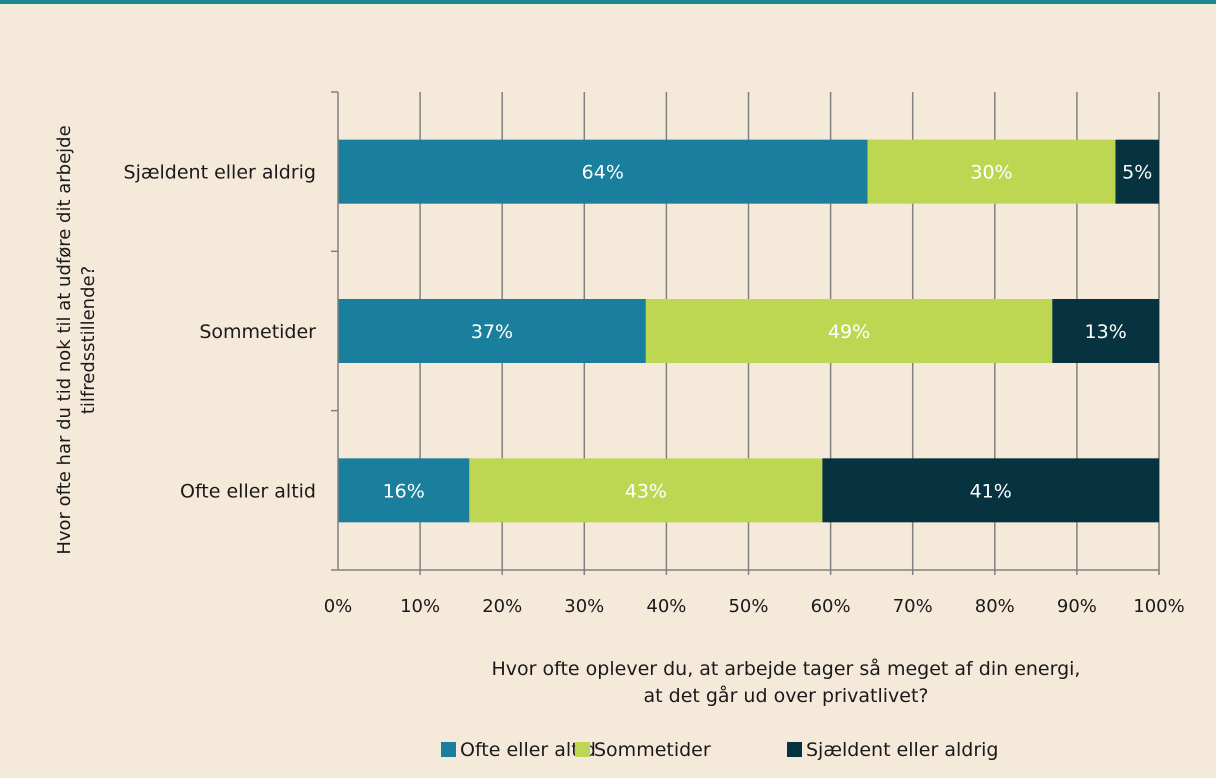 The height and width of the screenshot is (778, 1216). What do you see at coordinates (1077, 606) in the screenshot?
I see `x-tick-label: 90%` at bounding box center [1077, 606].